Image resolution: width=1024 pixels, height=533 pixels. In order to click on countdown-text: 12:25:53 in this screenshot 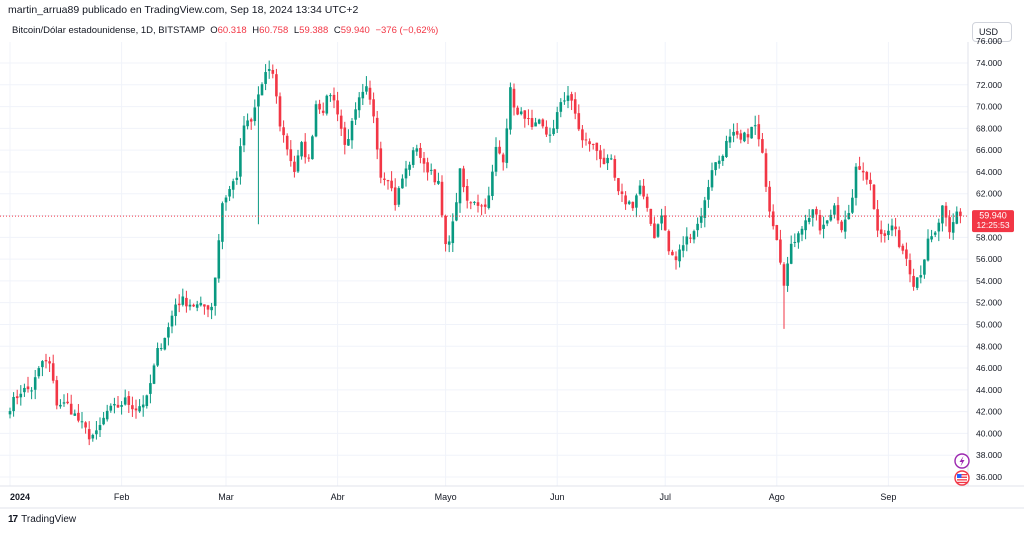, I will do `click(992, 225)`.